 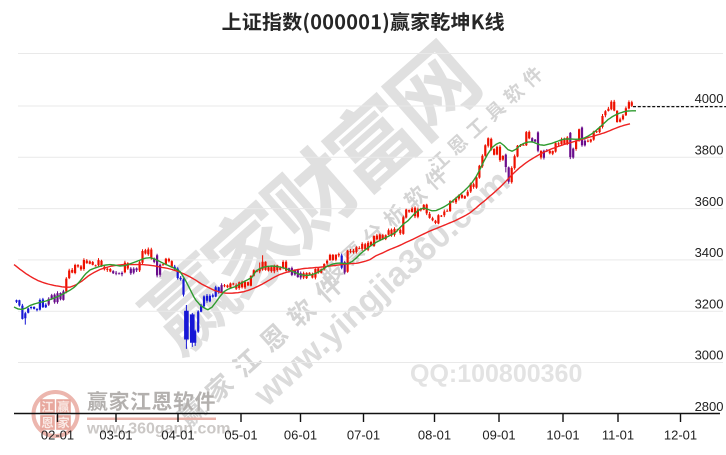 What do you see at coordinates (115, 435) in the screenshot?
I see `svg-text: 03-01` at bounding box center [115, 435].